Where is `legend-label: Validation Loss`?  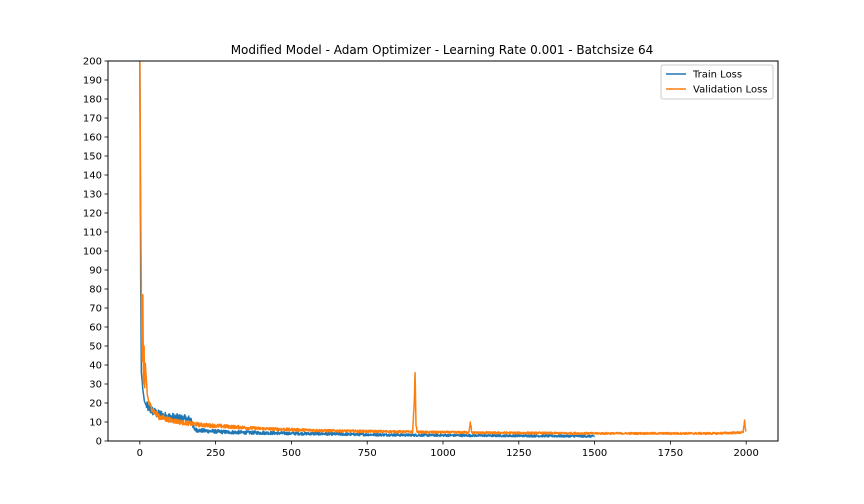 legend-label: Validation Loss is located at coordinates (730, 90).